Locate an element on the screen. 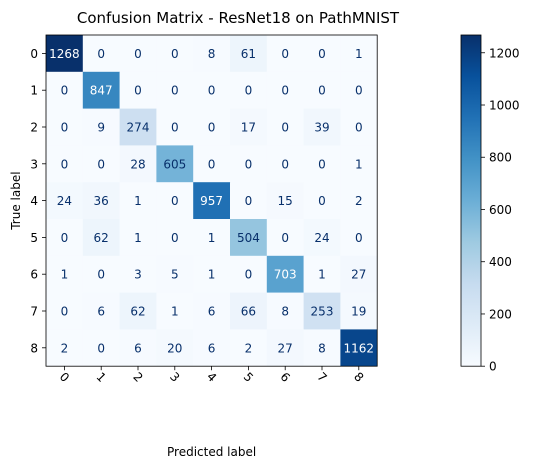  x-tick-label: 2 is located at coordinates (137, 377).